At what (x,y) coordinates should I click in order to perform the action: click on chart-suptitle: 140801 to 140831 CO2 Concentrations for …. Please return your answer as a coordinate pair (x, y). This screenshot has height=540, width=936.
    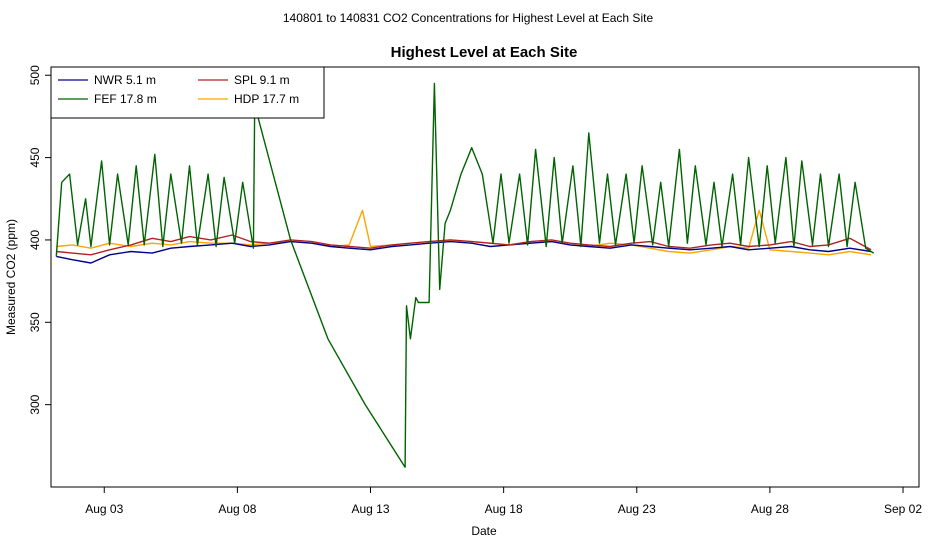
    Looking at the image, I should click on (468, 18).